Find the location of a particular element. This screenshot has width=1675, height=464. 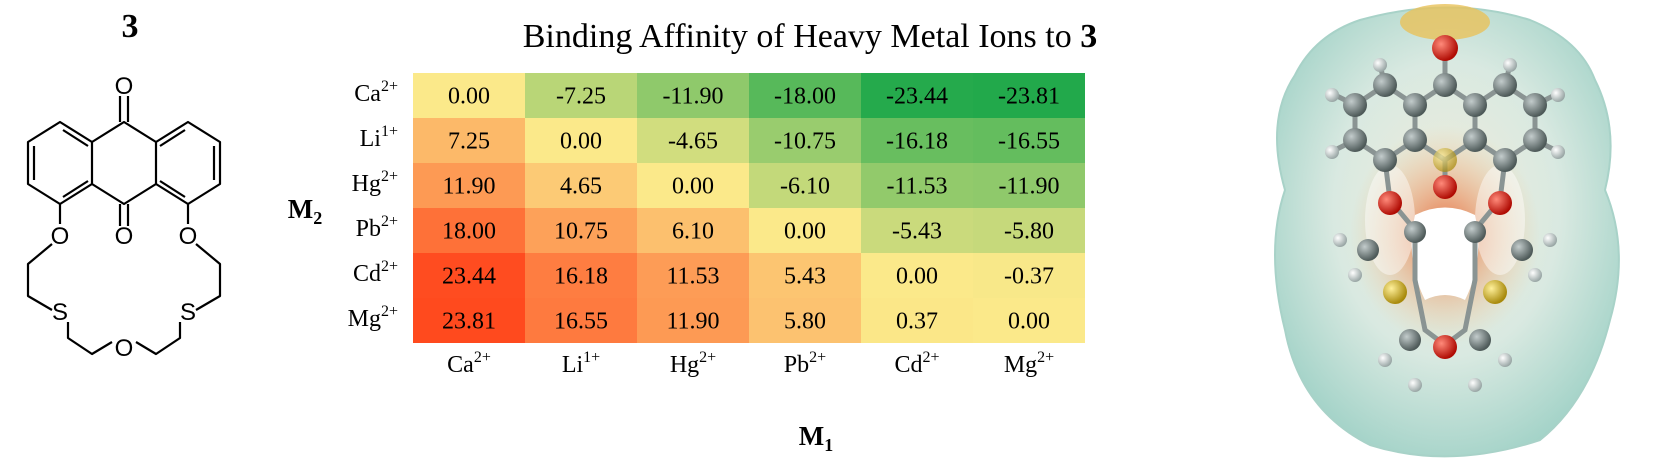

heatmap-value-r2-c1: 4.65 is located at coordinates (581, 187).